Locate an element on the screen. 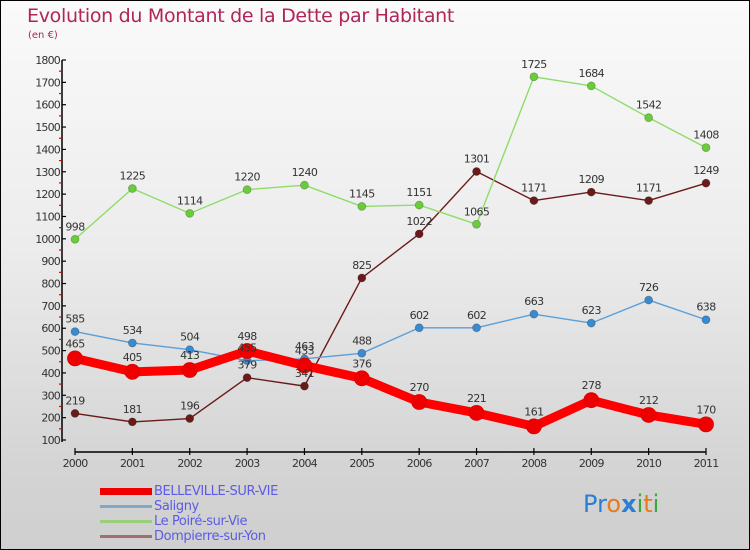 The width and height of the screenshot is (750, 550). data-label-le-poire-sur-vie: 1114 is located at coordinates (190, 200).